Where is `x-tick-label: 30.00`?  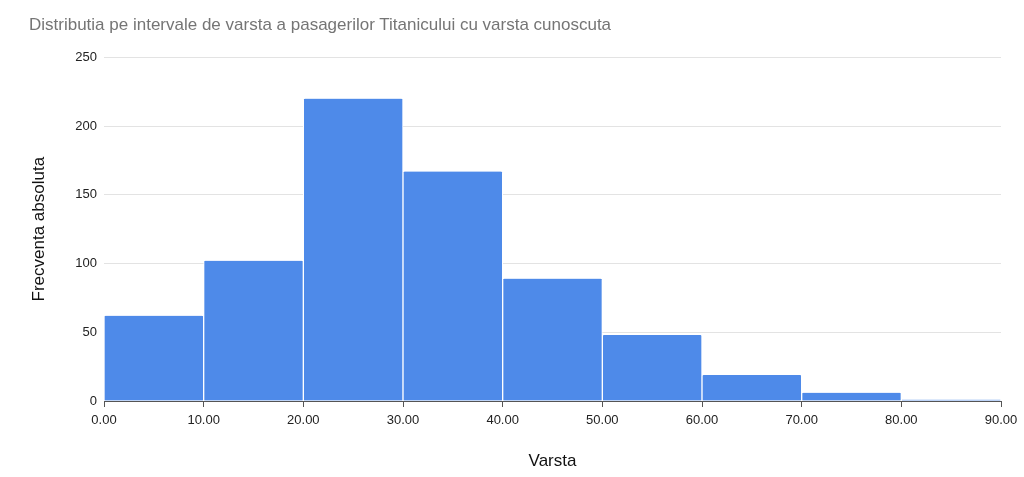
x-tick-label: 30.00 is located at coordinates (403, 420).